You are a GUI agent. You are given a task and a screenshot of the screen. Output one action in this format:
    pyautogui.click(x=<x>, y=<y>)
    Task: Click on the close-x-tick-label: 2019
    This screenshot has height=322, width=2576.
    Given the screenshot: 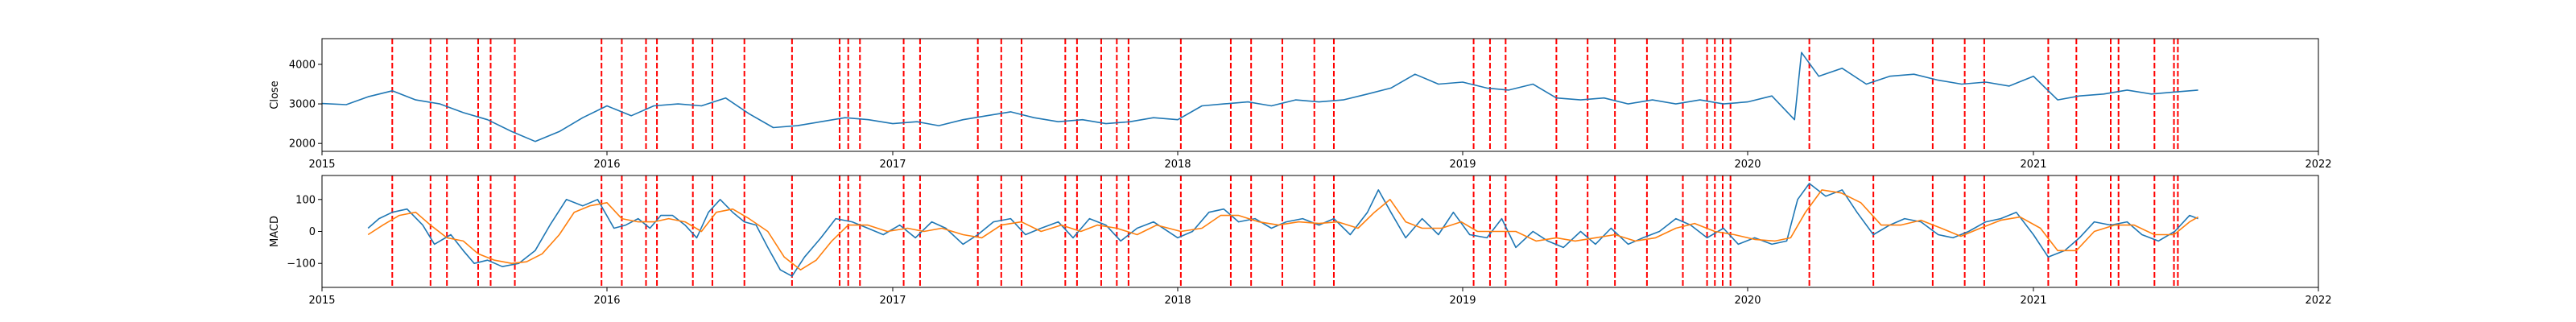 What is the action you would take?
    pyautogui.click(x=1462, y=165)
    